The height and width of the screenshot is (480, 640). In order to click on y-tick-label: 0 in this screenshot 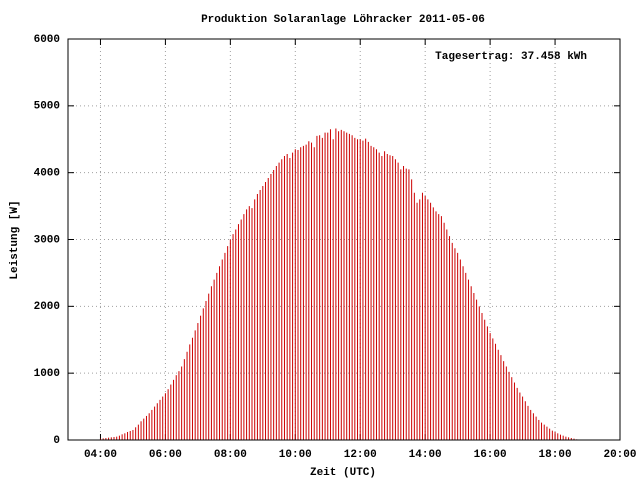, I will do `click(56, 441)`.